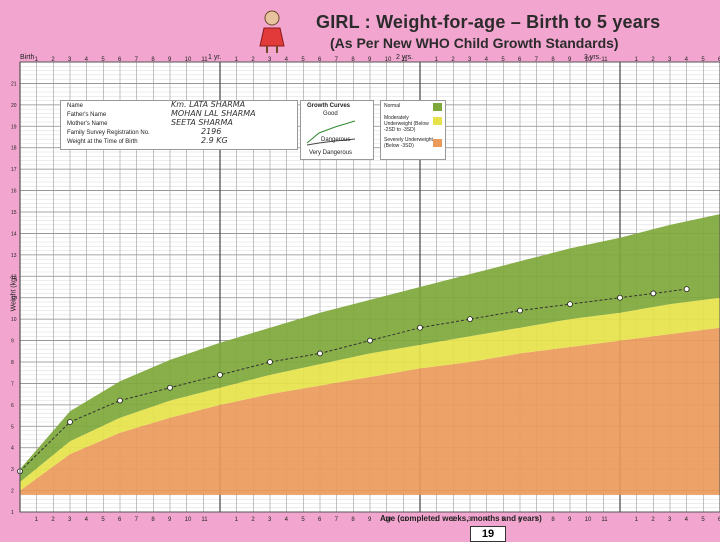 This screenshot has width=720, height=542. What do you see at coordinates (12, 363) in the screenshot?
I see `y-tick-label: 8` at bounding box center [12, 363].